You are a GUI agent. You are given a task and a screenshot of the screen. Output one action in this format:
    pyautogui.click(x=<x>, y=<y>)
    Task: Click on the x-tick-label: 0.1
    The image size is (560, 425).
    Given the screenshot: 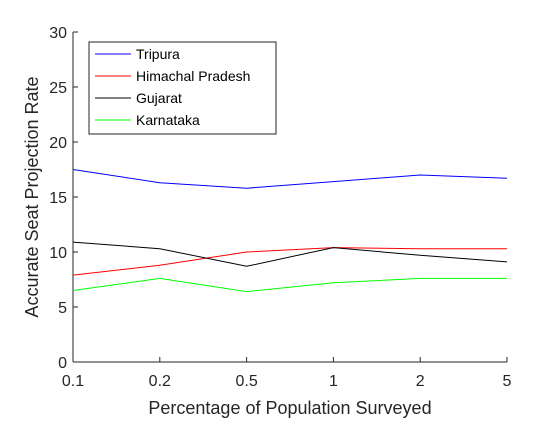 What is the action you would take?
    pyautogui.click(x=73, y=381)
    